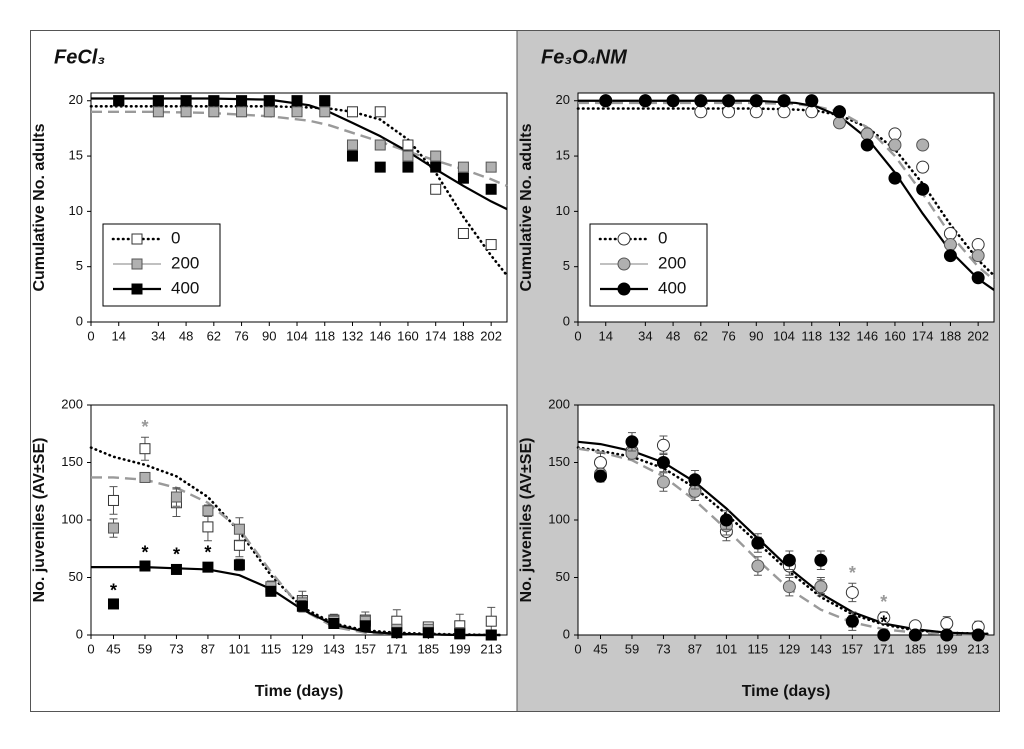 The width and height of the screenshot is (1024, 749). What do you see at coordinates (79, 57) in the screenshot?
I see `panel-title: FeCl₃` at bounding box center [79, 57].